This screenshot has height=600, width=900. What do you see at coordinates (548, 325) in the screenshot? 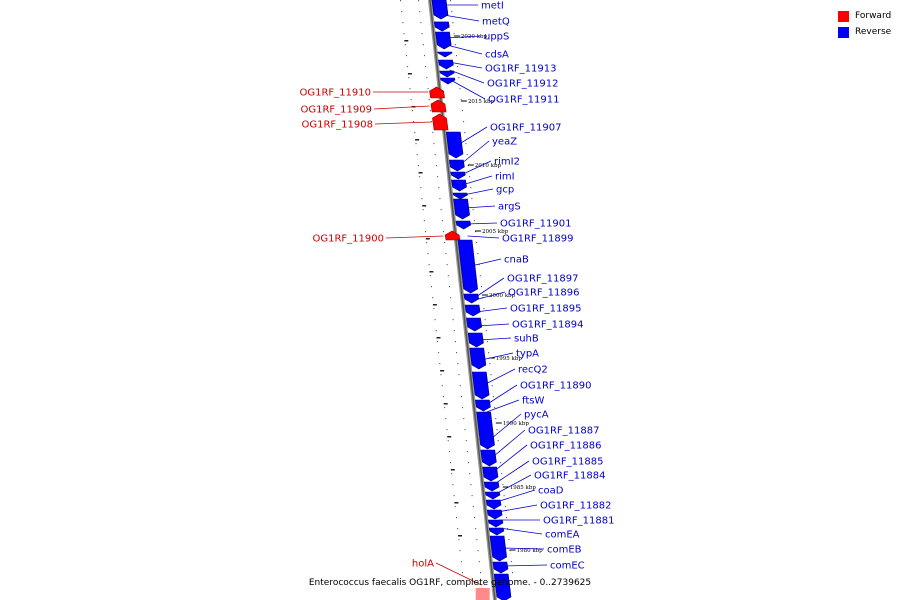
I see `gene-label-OG1RF_11894: OG1RF_11894` at bounding box center [548, 325].